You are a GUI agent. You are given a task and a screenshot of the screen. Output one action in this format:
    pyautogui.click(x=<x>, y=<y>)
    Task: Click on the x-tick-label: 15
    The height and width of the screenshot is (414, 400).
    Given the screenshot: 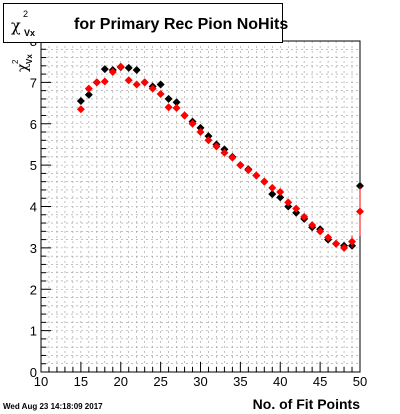 What is the action you would take?
    pyautogui.click(x=81, y=381)
    